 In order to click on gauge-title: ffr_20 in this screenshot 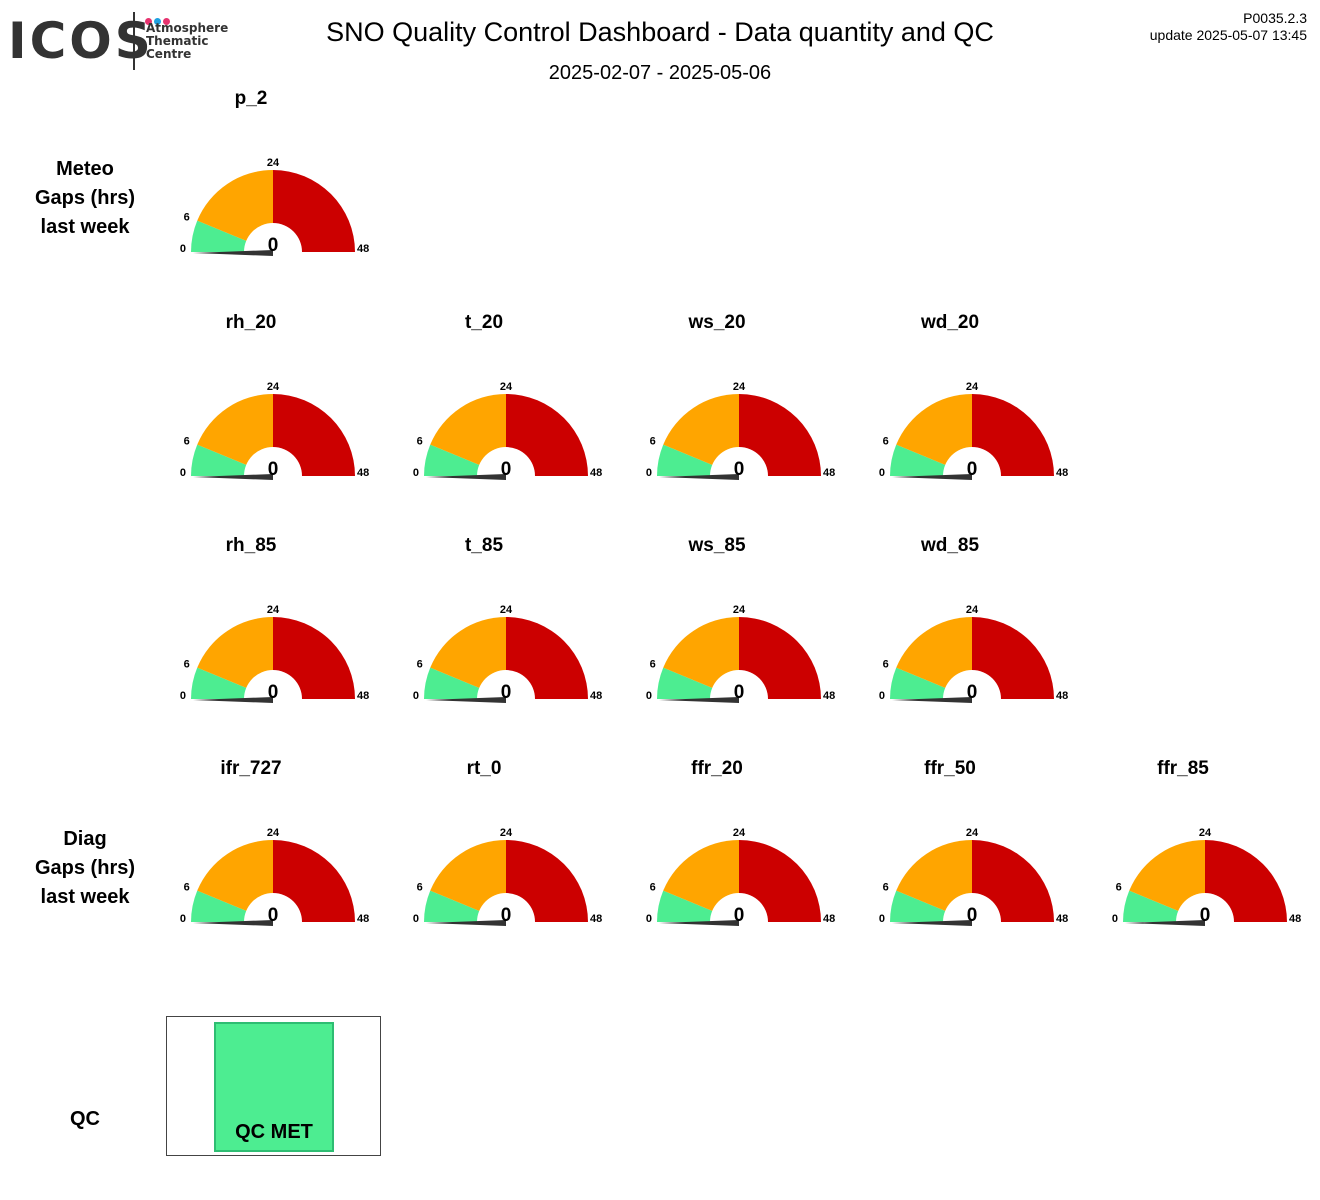, I will do `click(717, 768)`.